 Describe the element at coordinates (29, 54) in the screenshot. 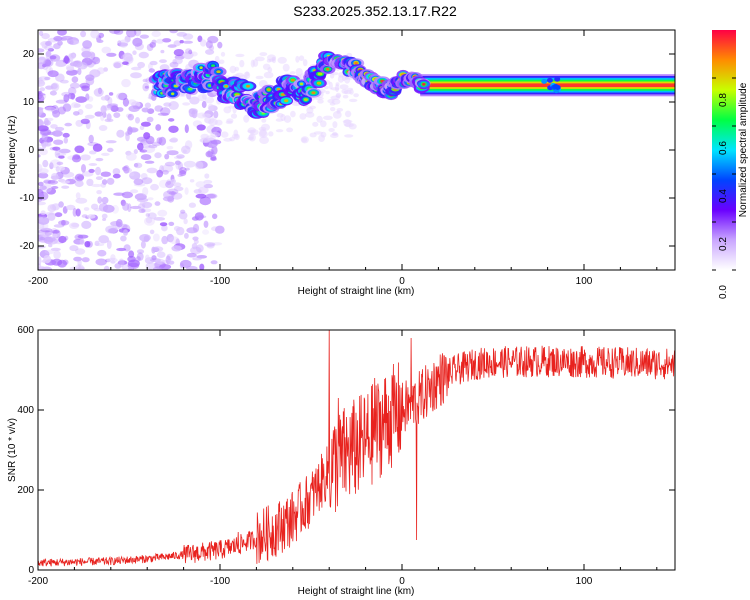

I see `spectrogram-y-tick-label: 20` at that location.